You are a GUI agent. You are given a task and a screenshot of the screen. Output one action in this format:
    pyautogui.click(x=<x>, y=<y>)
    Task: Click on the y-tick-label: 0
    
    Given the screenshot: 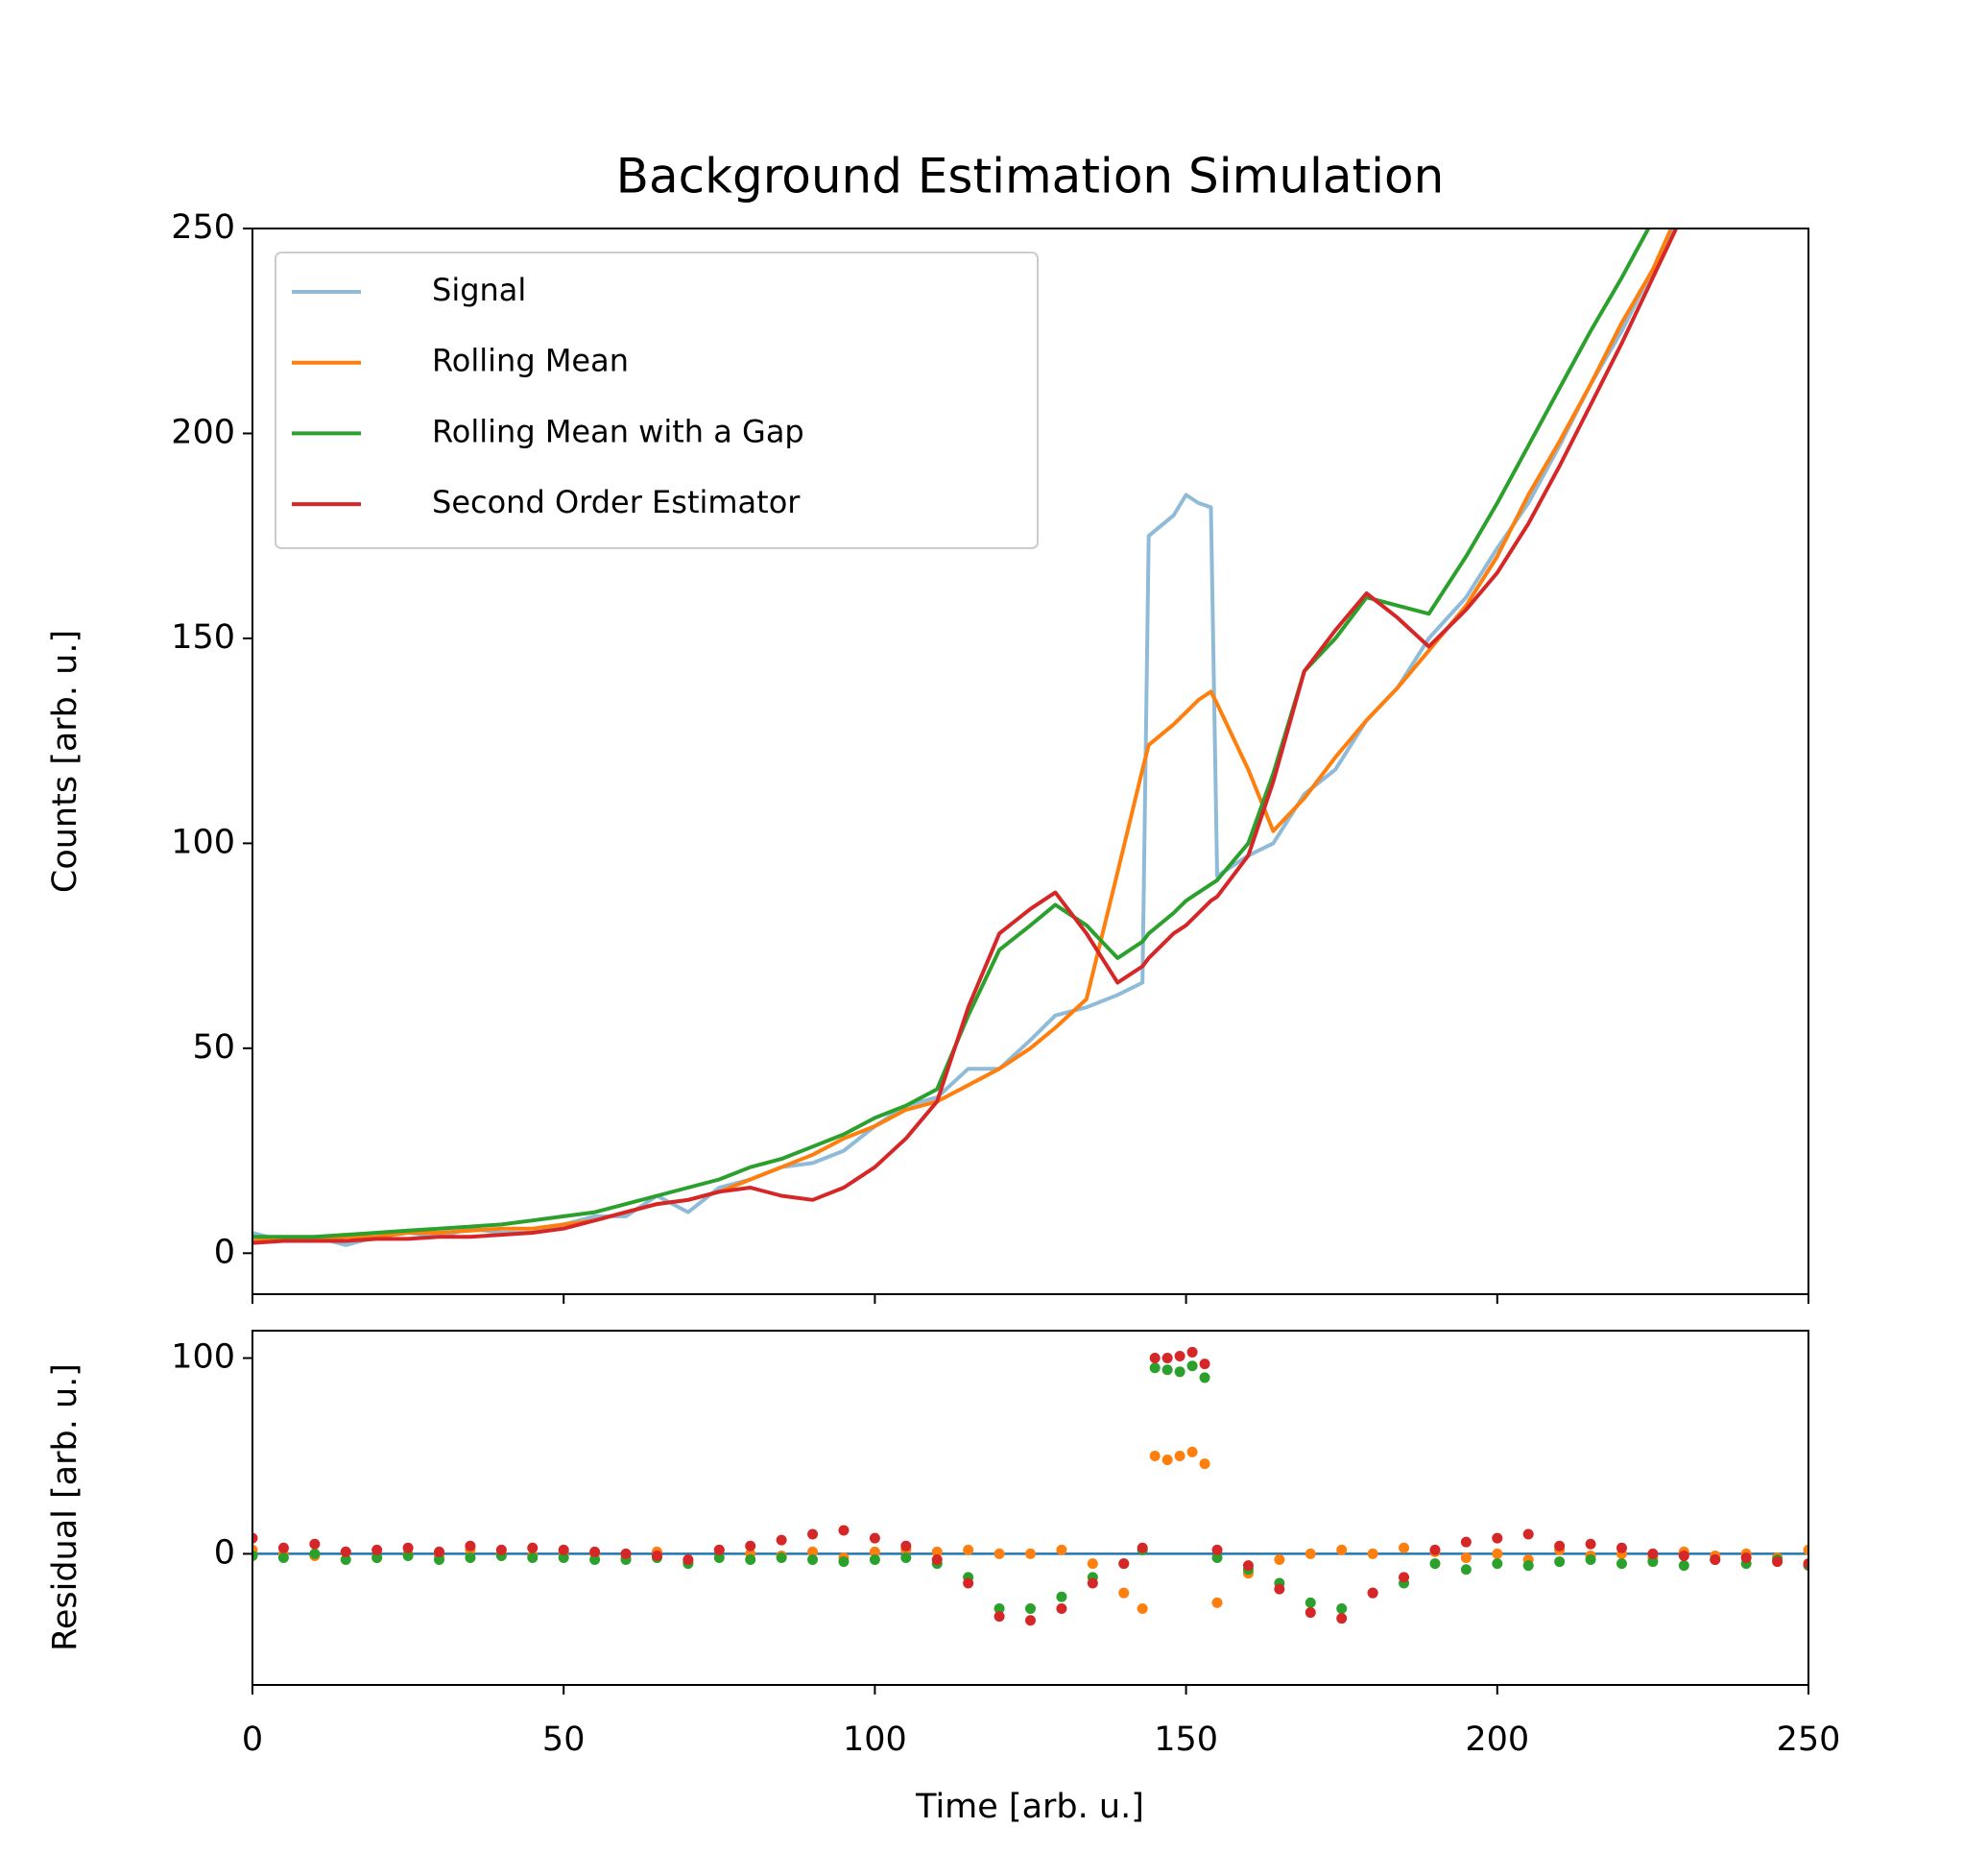 What is the action you would take?
    pyautogui.click(x=225, y=1252)
    